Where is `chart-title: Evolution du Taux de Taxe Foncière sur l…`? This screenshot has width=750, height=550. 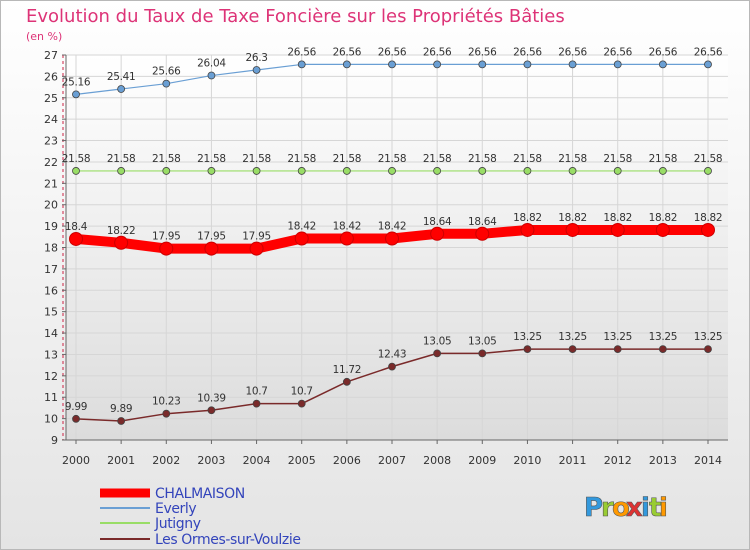 chart-title: Evolution du Taux de Taxe Foncière sur l… is located at coordinates (295, 16).